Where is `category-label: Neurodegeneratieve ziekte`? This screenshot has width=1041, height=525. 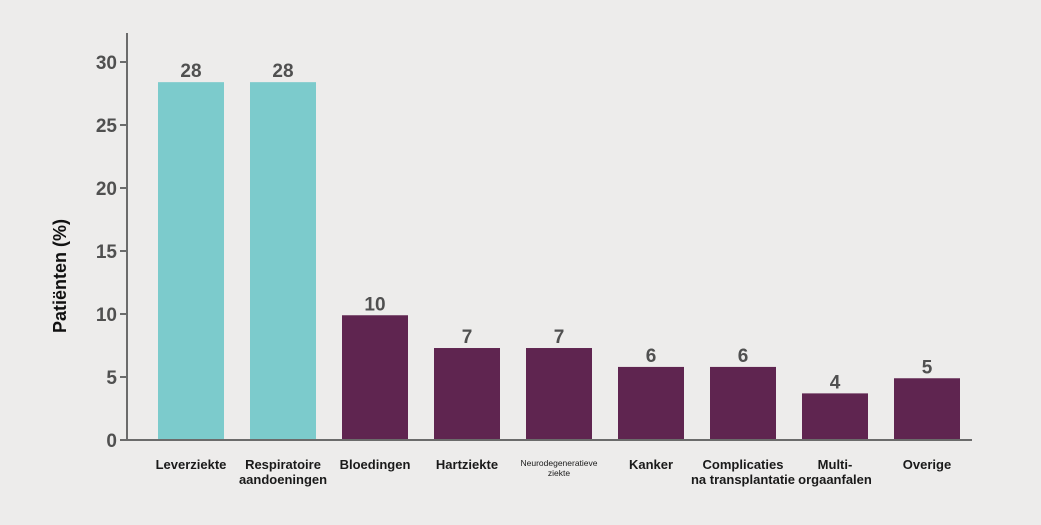 category-label: Neurodegeneratieve ziekte is located at coordinates (558, 468).